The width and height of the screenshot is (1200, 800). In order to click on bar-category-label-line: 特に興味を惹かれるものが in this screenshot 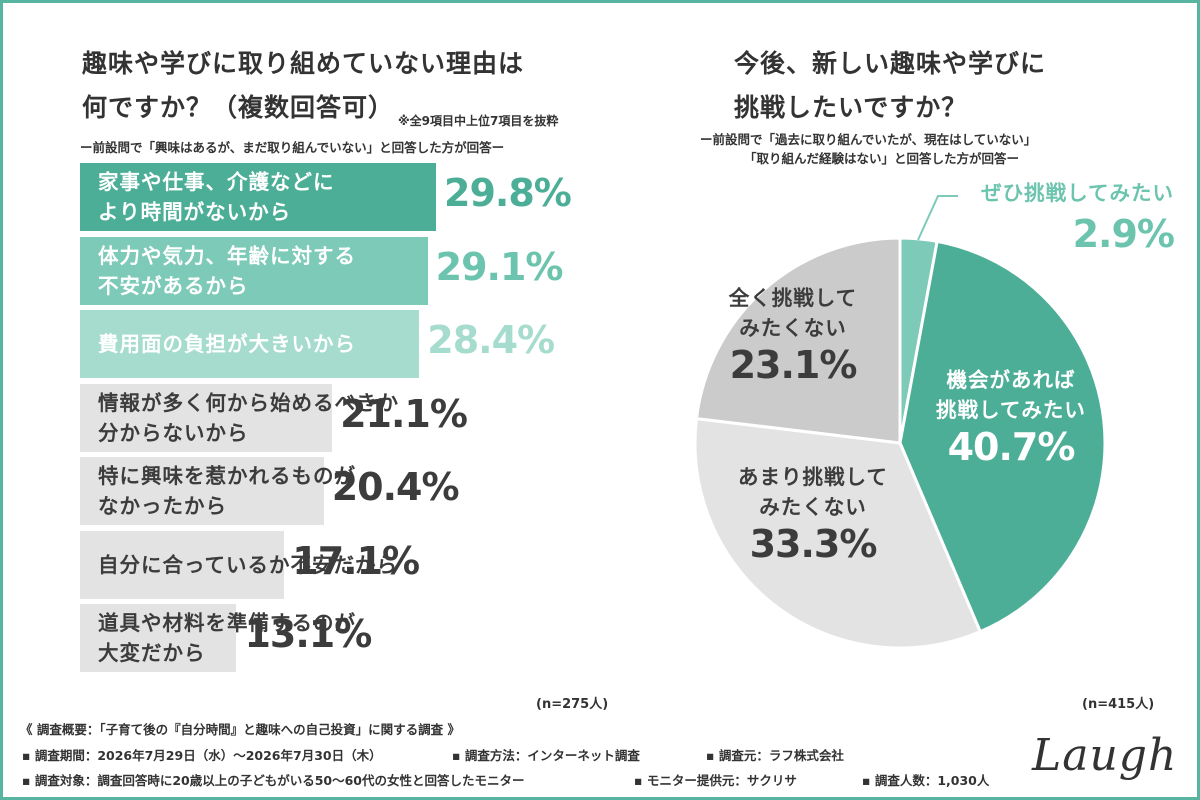, I will do `click(227, 476)`.